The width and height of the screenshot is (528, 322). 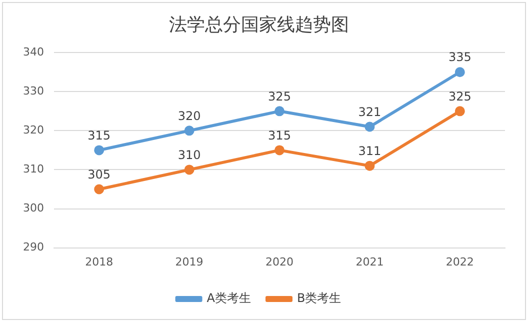 What do you see at coordinates (460, 261) in the screenshot?
I see `x-tick-label: 2022` at bounding box center [460, 261].